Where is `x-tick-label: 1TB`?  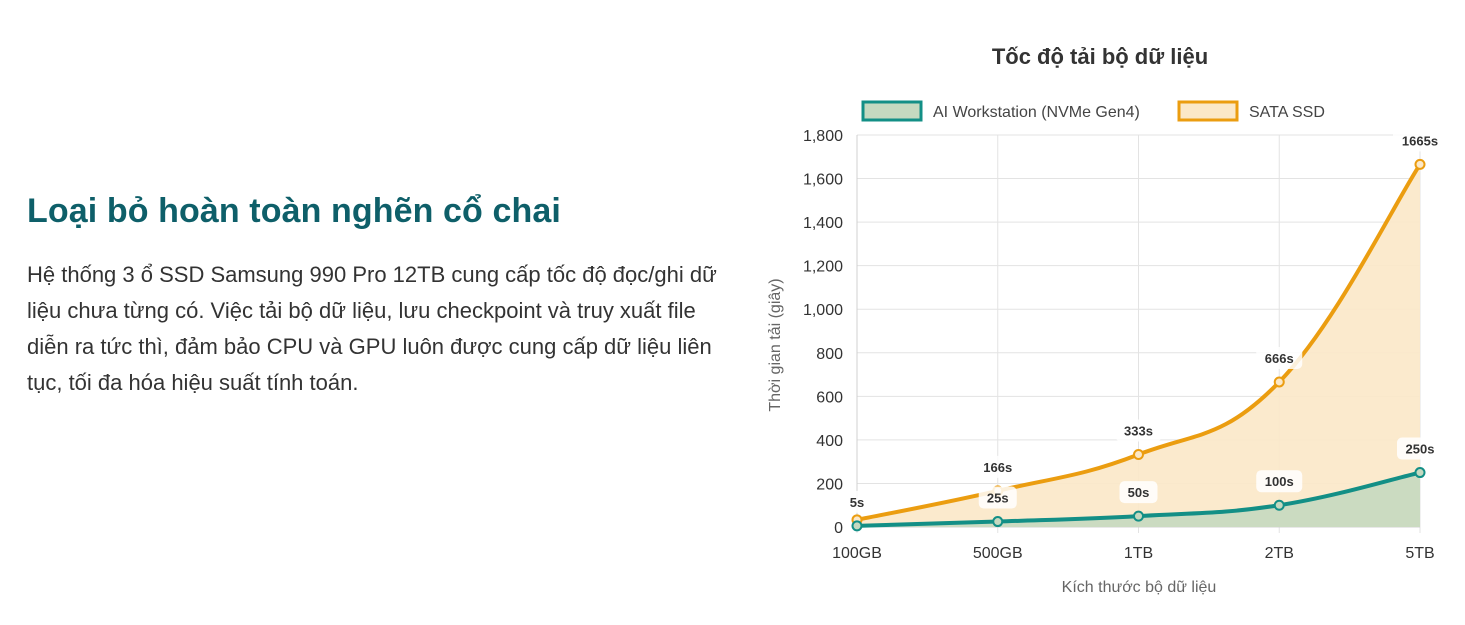
x-tick-label: 1TB is located at coordinates (1138, 553).